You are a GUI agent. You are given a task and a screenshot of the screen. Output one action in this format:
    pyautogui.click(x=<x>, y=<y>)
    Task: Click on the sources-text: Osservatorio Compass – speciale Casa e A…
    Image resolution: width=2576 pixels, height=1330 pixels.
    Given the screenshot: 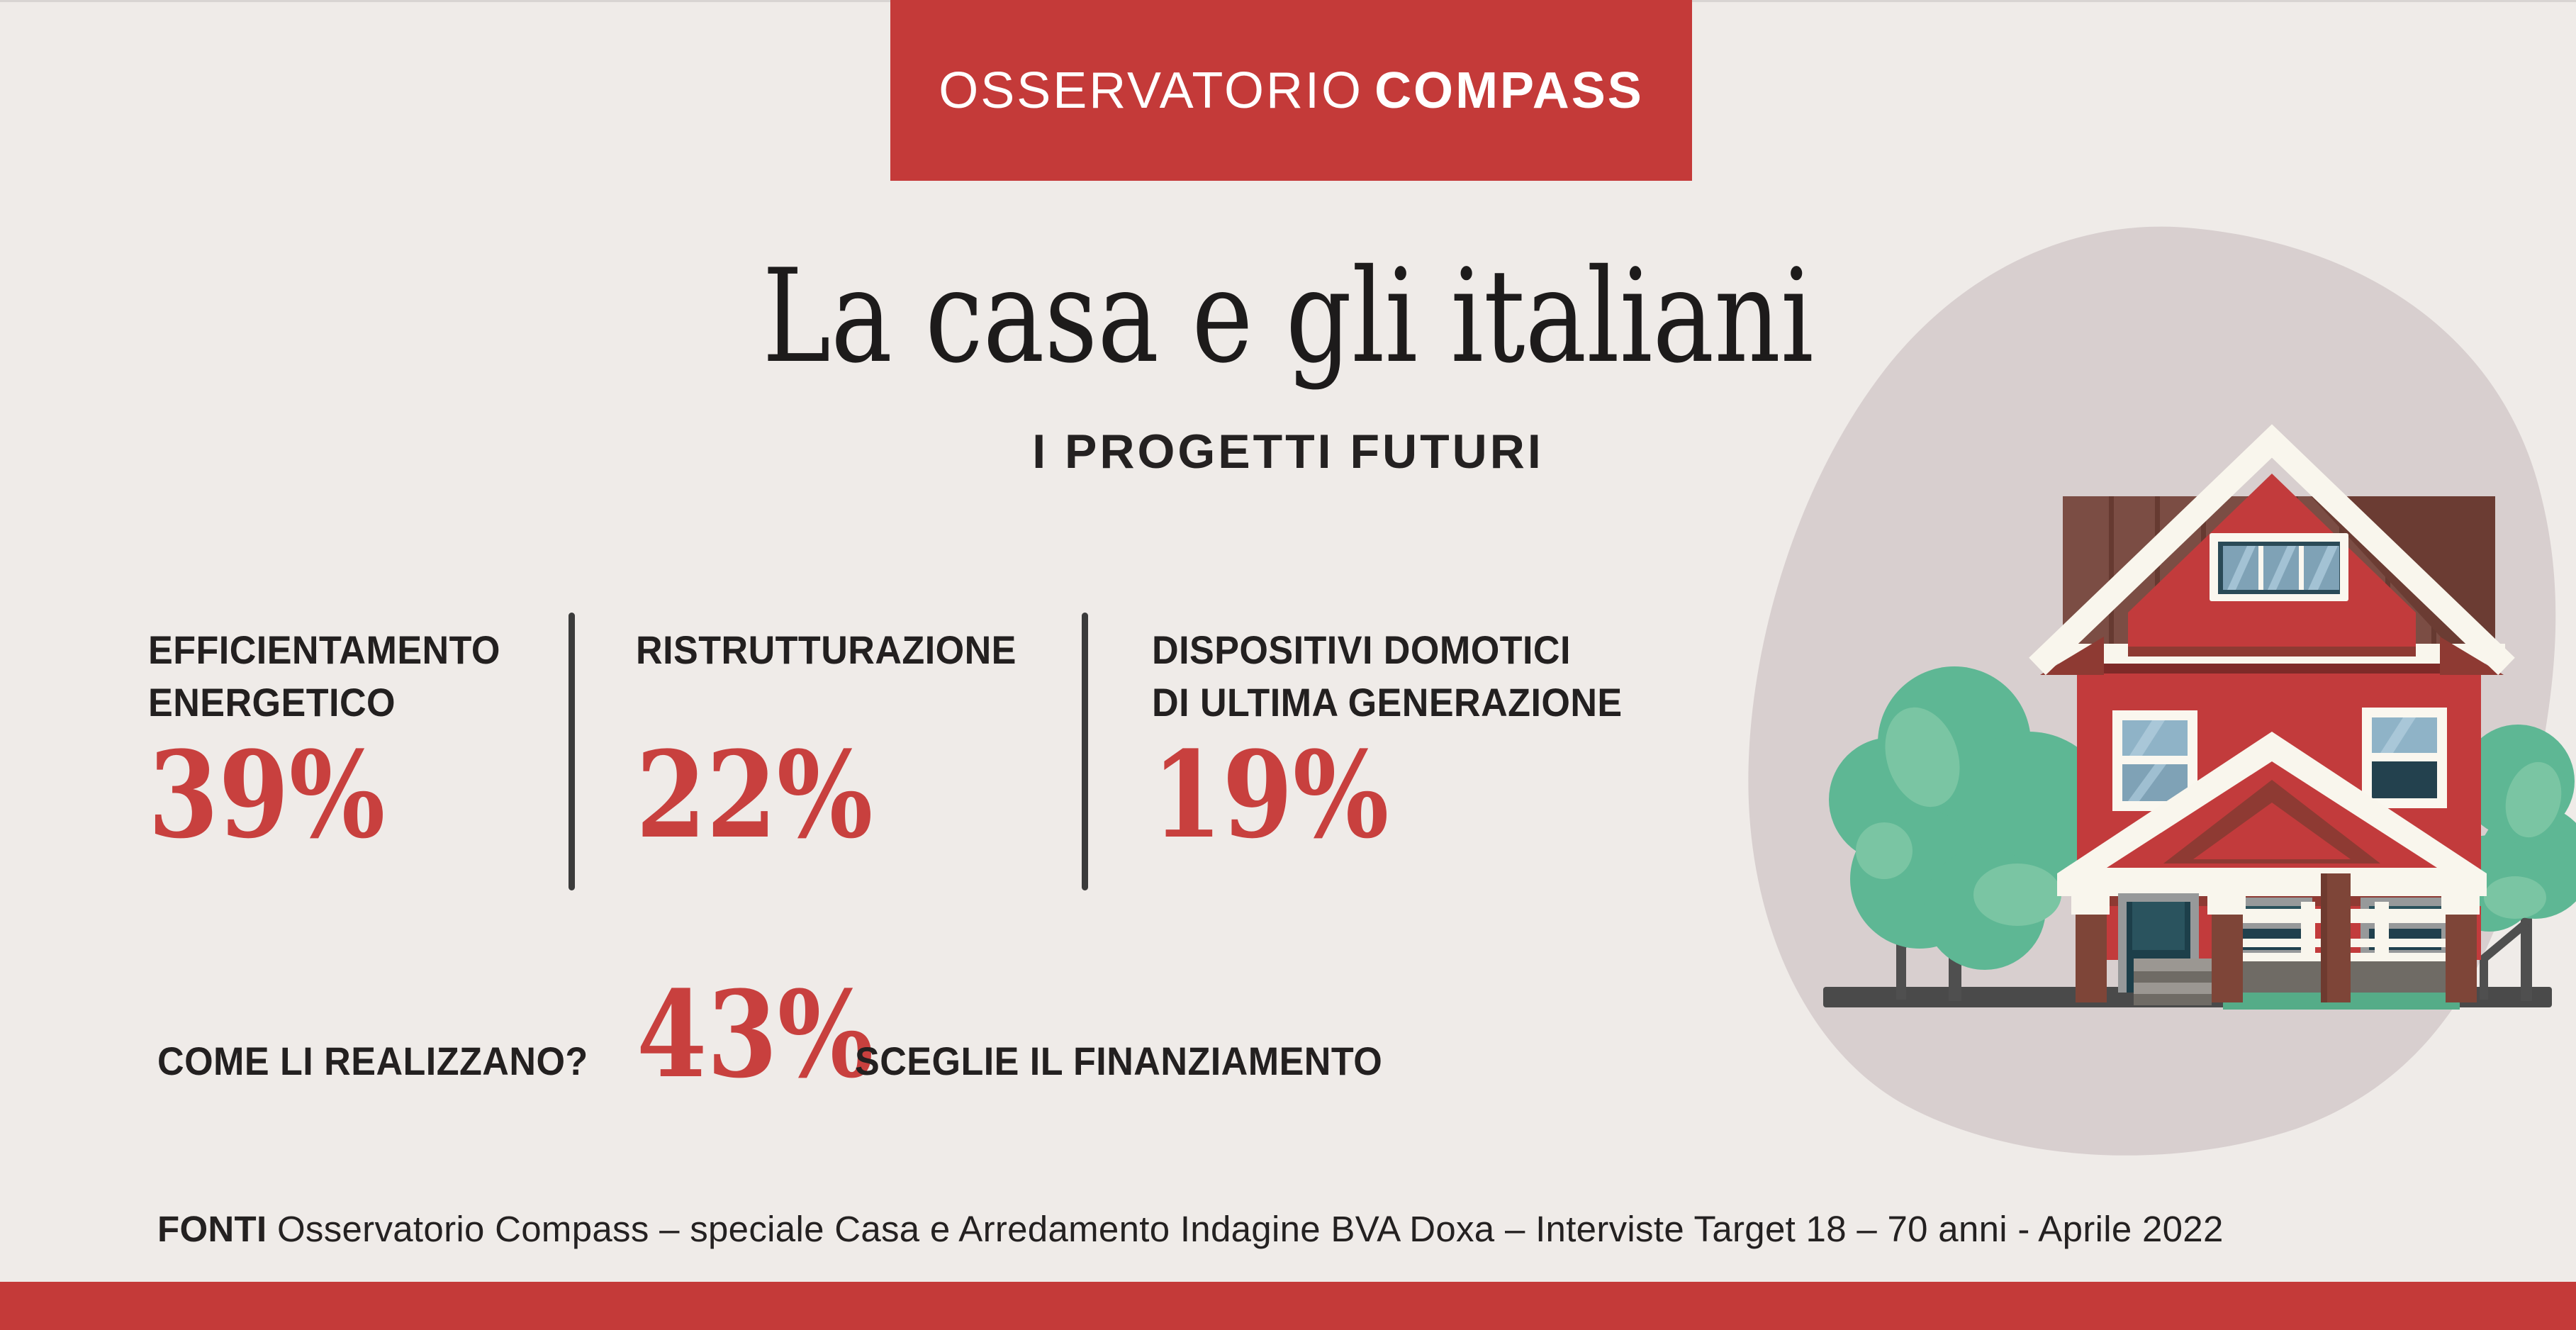 What is the action you would take?
    pyautogui.click(x=1245, y=1229)
    